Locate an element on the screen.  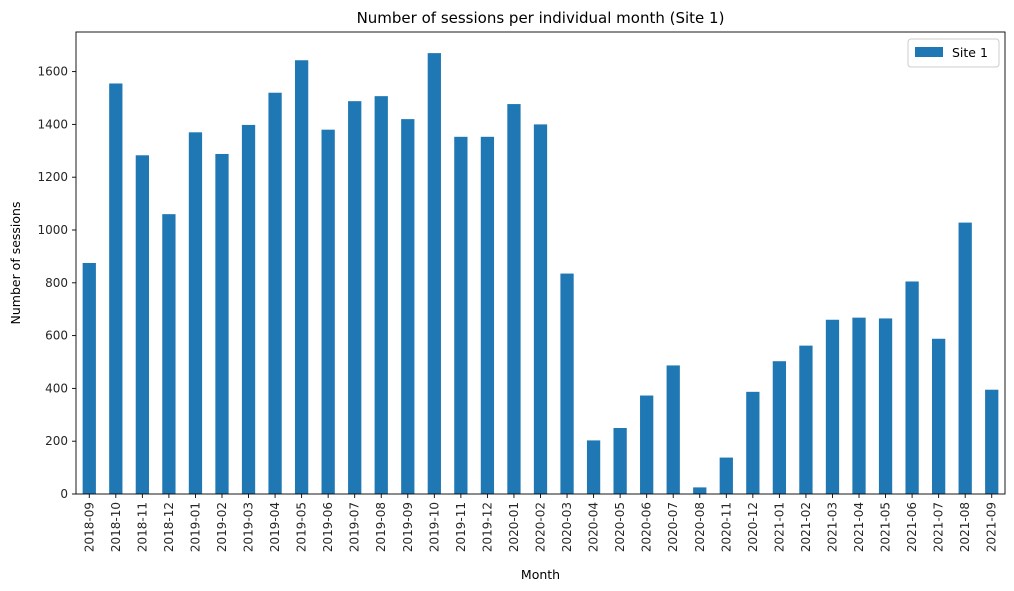
y-tick-label: 1600 is located at coordinates (52, 72).